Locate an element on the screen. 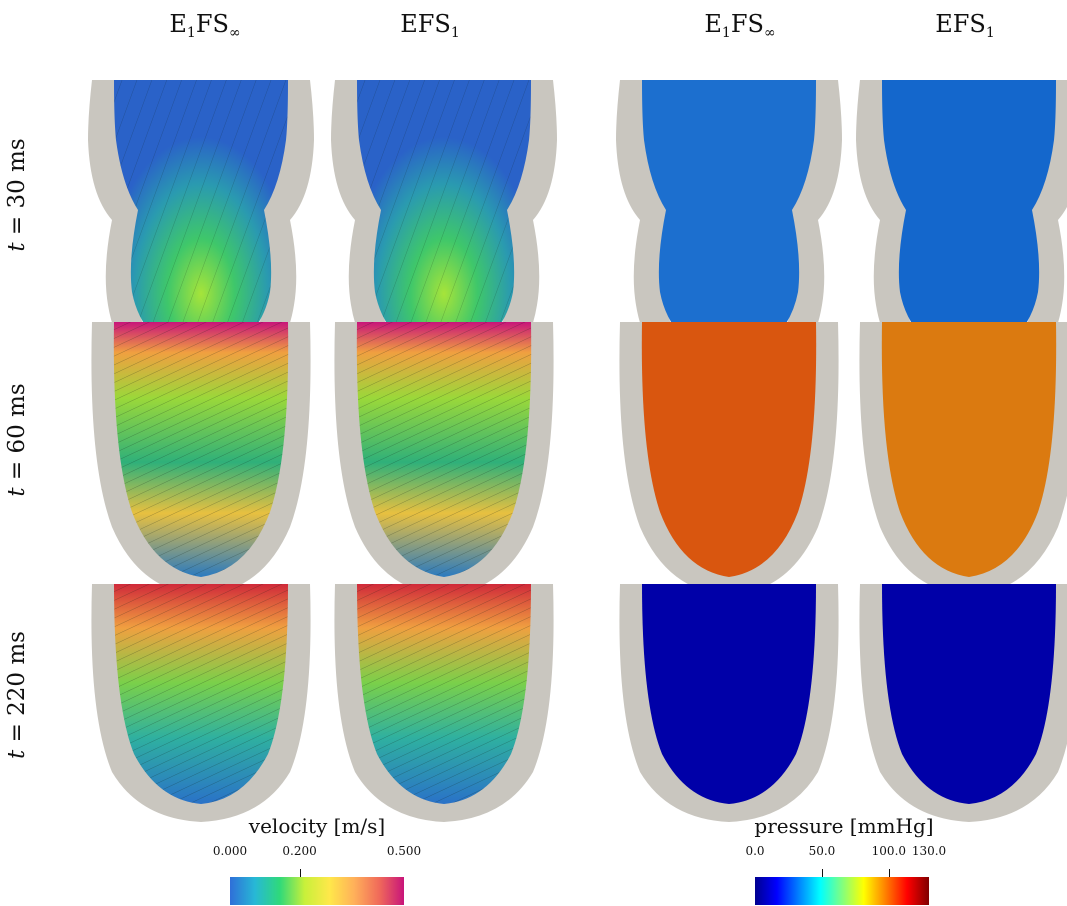 Image resolution: width=1067 pixels, height=906 pixels. velocity-panel-e1fsinf-60ms is located at coordinates (201, 458).